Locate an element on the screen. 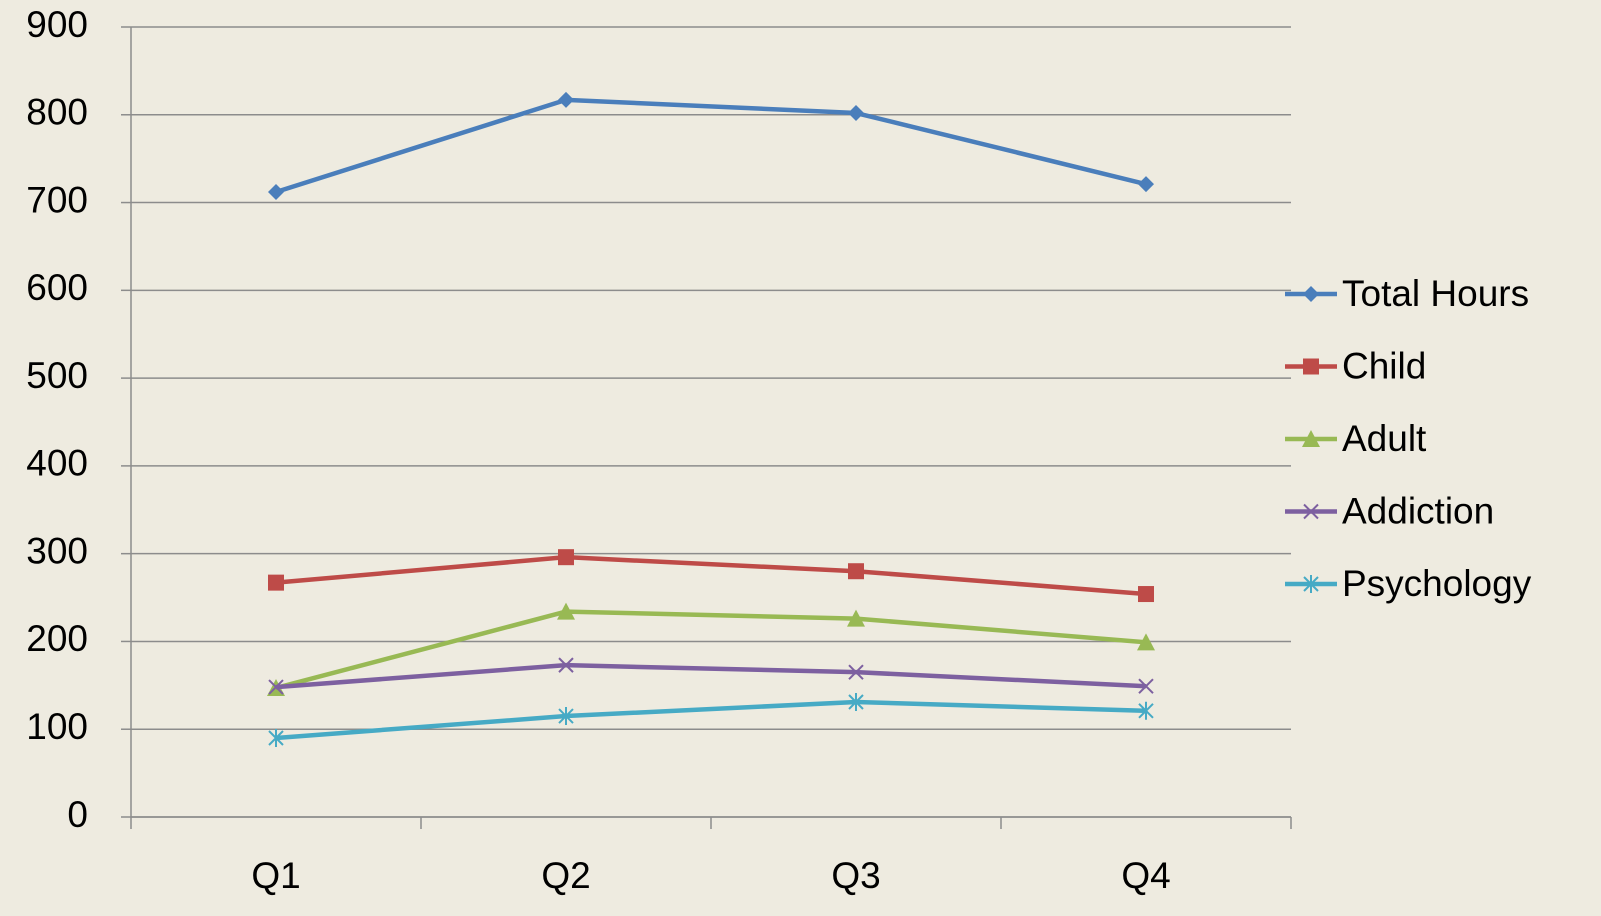 This screenshot has height=916, width=1601. legend-label: Addiction is located at coordinates (1418, 510).